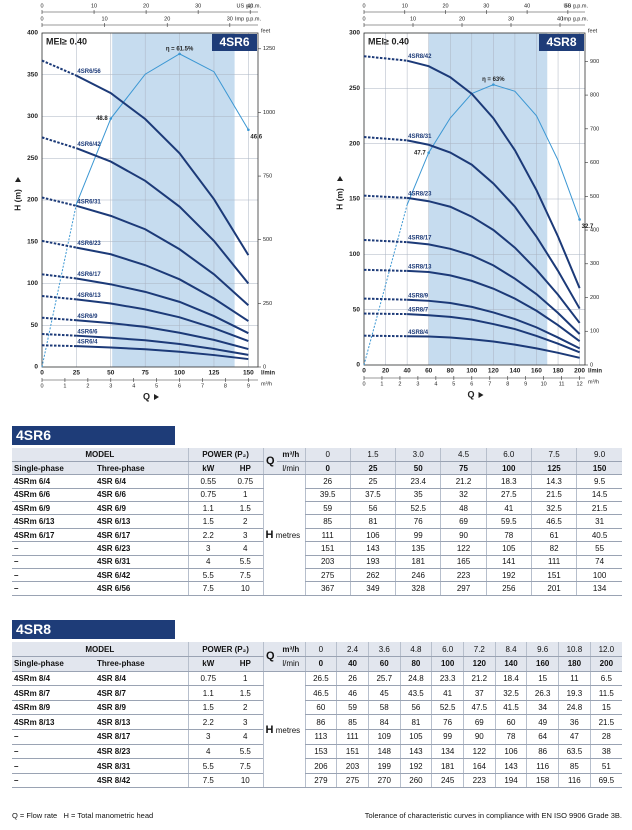  I want to click on y2-tick-label: 800, so click(594, 96).